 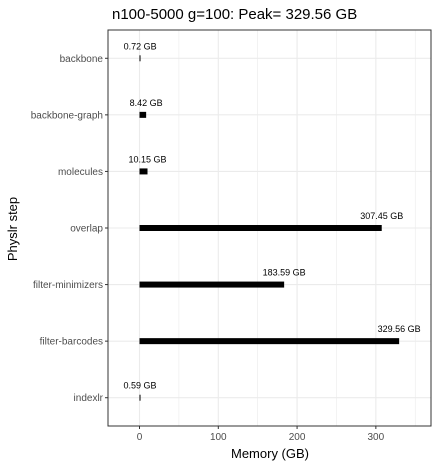 I want to click on x-tick-label: 200, so click(x=297, y=437).